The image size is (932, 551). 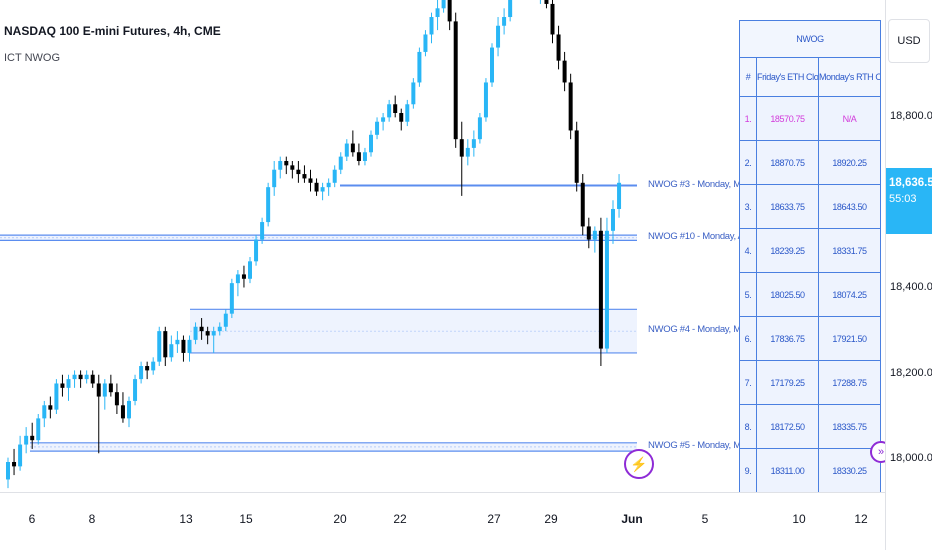 What do you see at coordinates (748, 338) in the screenshot?
I see `row-index: 6.` at bounding box center [748, 338].